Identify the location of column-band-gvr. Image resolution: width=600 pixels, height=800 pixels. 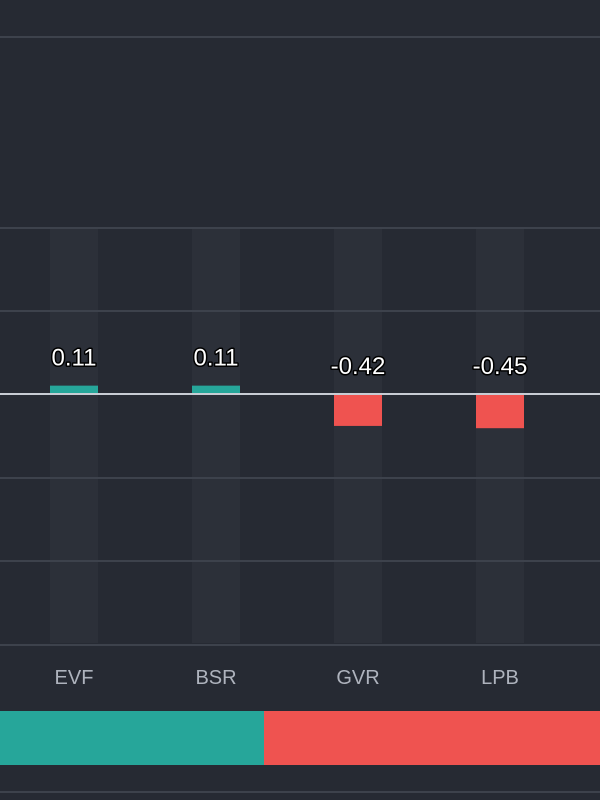
(358, 435).